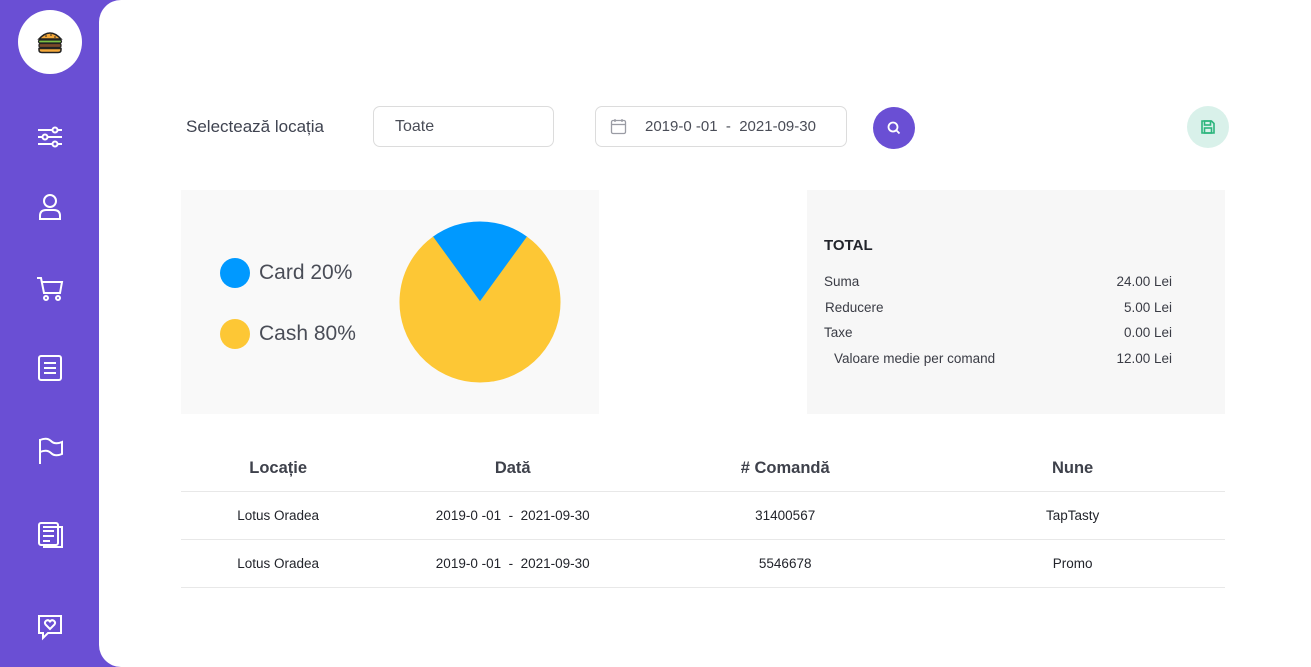 The width and height of the screenshot is (1311, 667). Describe the element at coordinates (838, 332) in the screenshot. I see `totals-label: Taxe` at that location.